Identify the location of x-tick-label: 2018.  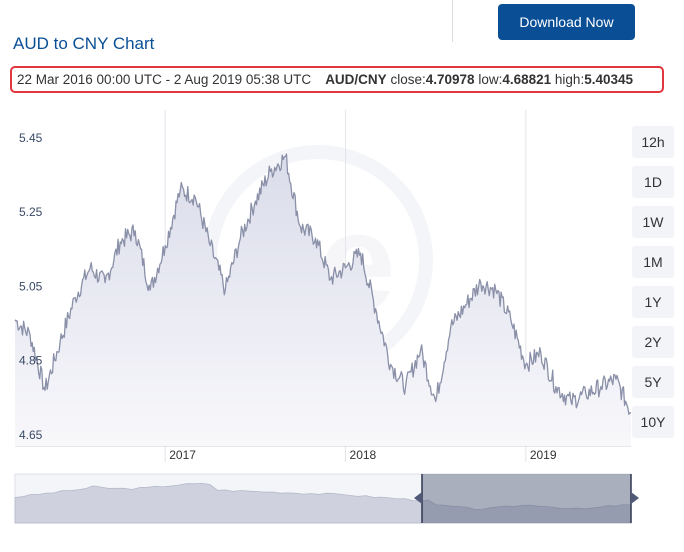
(363, 455).